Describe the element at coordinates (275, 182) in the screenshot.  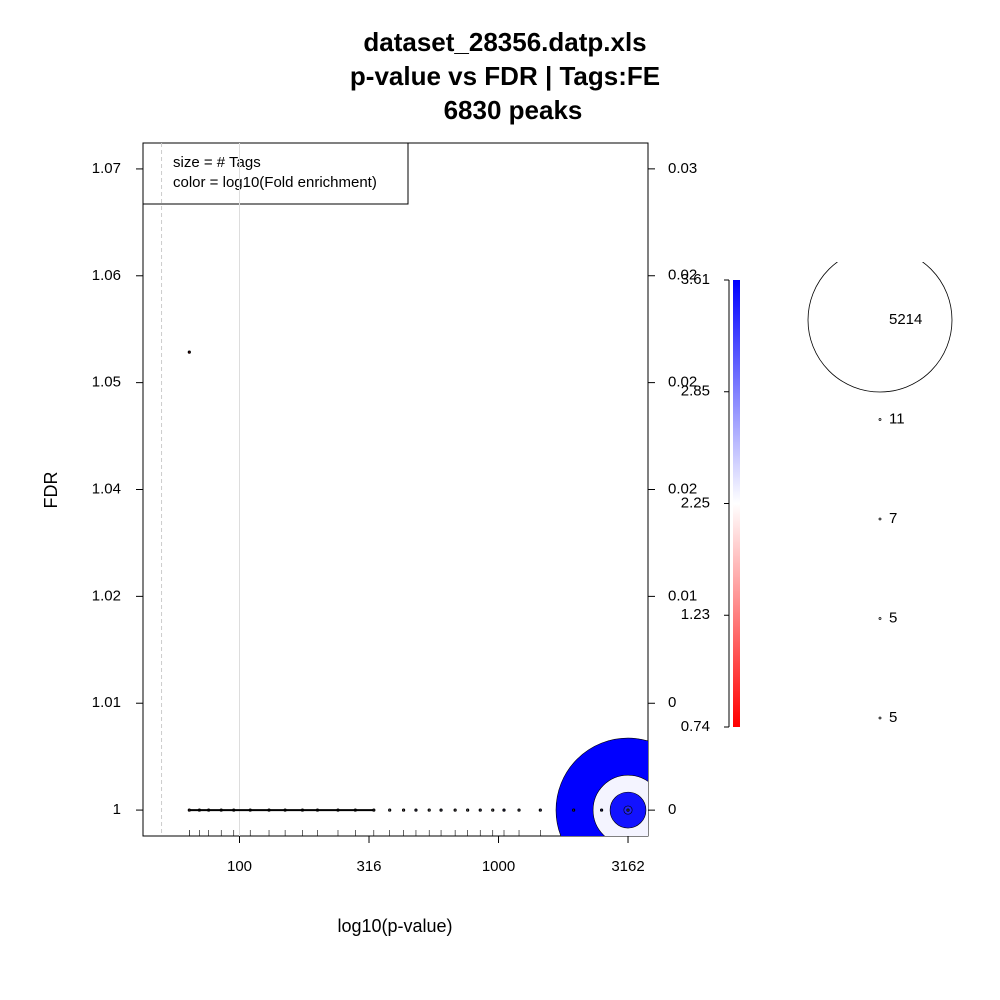
I see `legend-text: color = log10(Fold enrichment)` at that location.